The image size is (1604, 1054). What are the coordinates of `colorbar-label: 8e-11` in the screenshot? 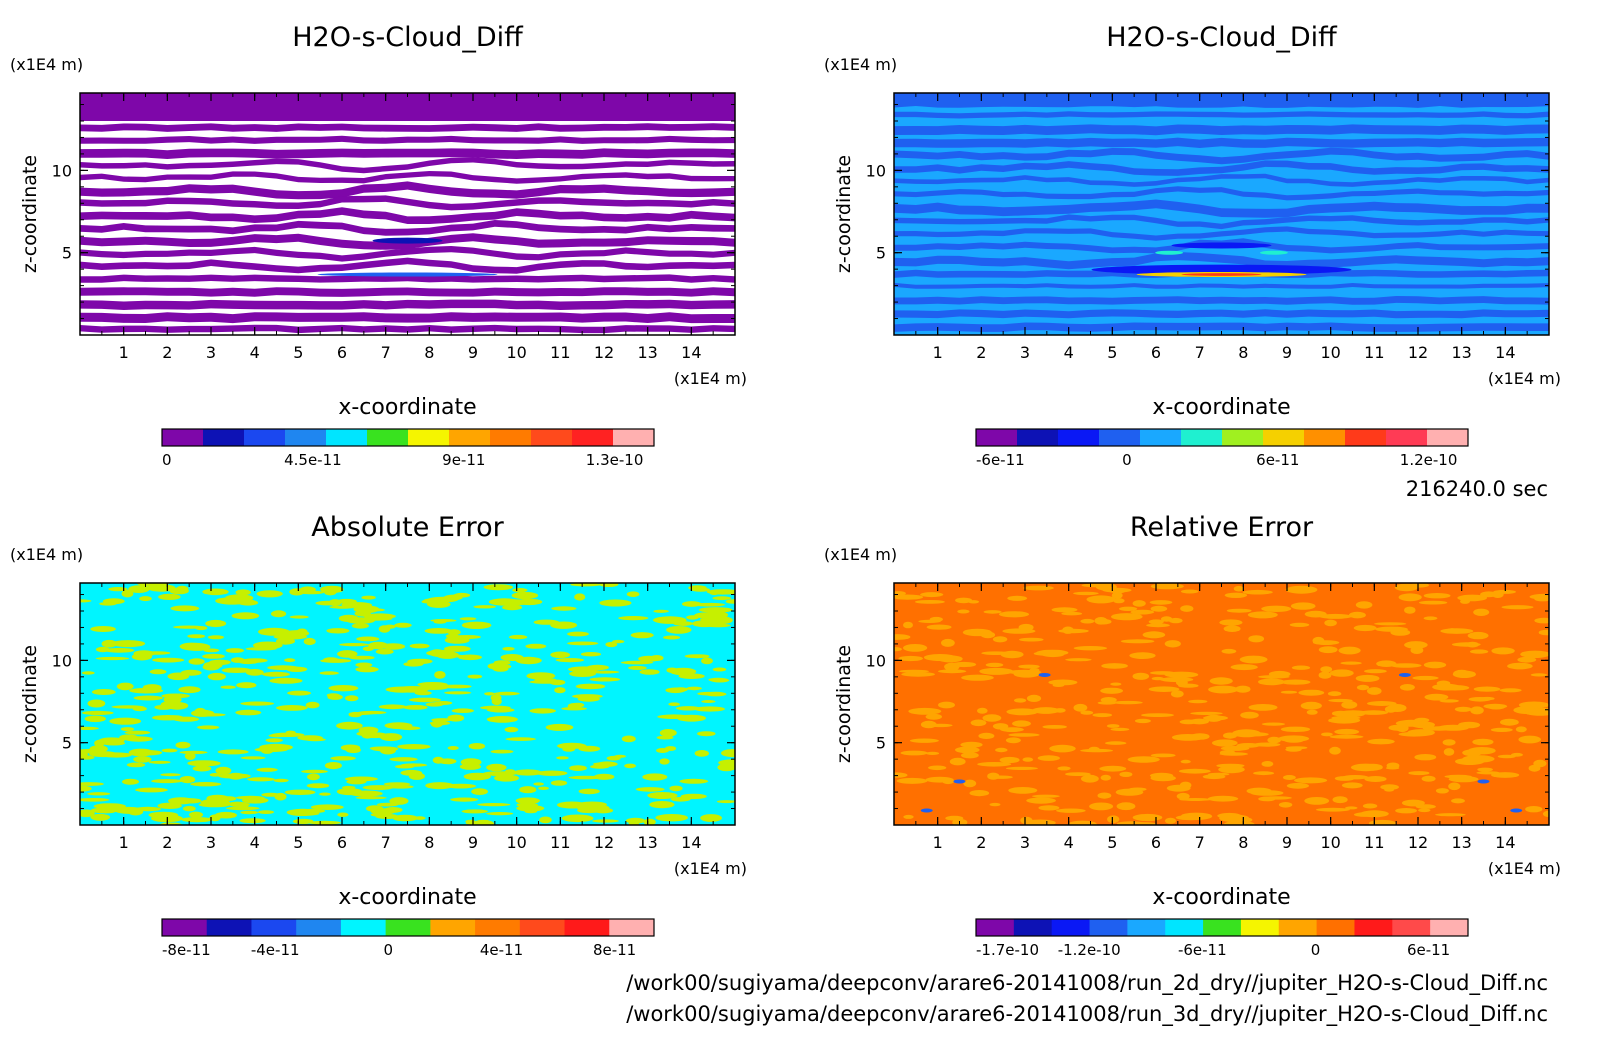 It's located at (614, 950).